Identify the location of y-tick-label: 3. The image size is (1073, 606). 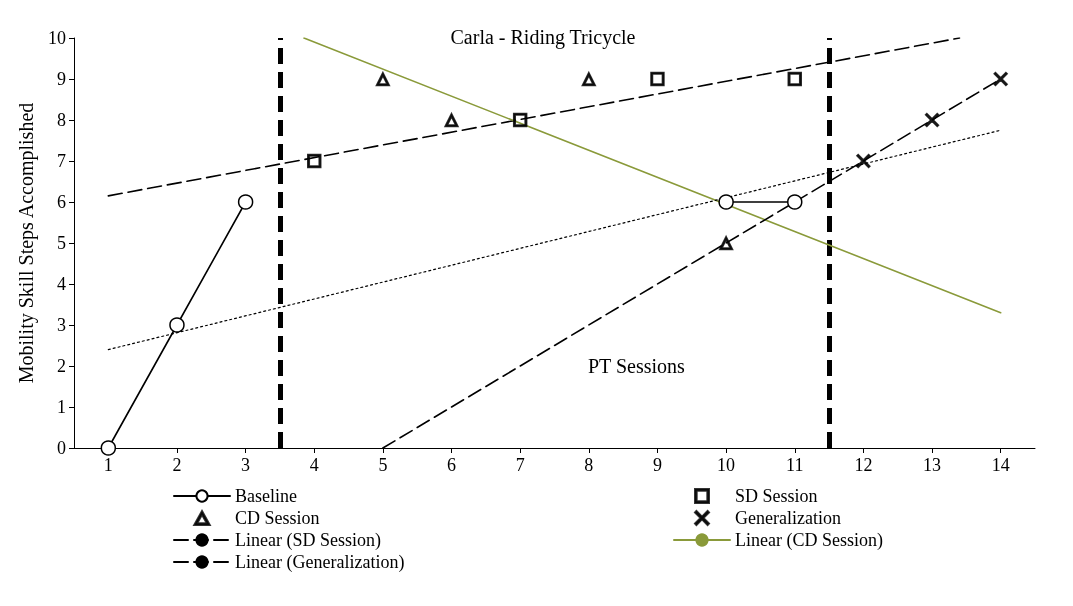
(61, 325).